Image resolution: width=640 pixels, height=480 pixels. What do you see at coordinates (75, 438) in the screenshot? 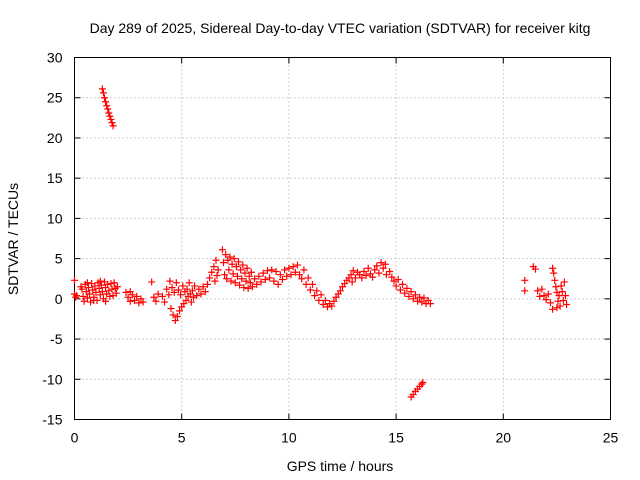
I see `x-tick-label: 0` at bounding box center [75, 438].